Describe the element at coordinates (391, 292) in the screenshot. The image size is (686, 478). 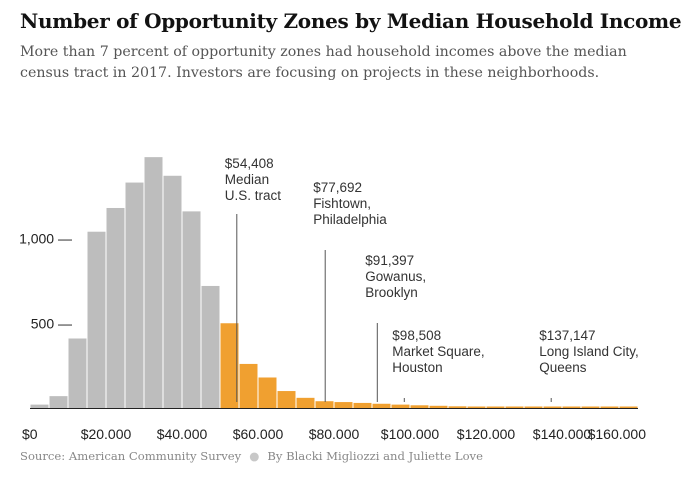
I see `annotation-label: Brooklyn` at that location.